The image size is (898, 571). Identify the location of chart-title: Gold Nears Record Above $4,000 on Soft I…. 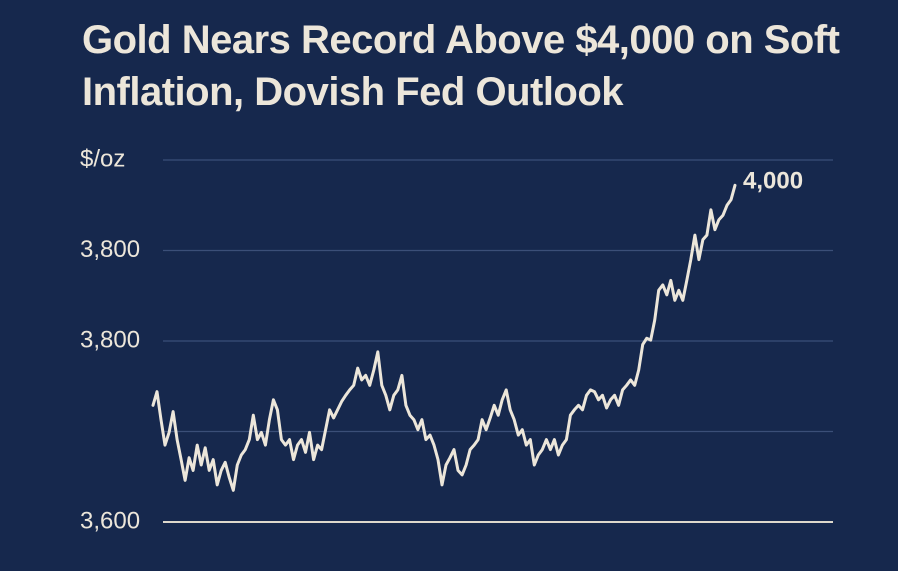
(461, 66).